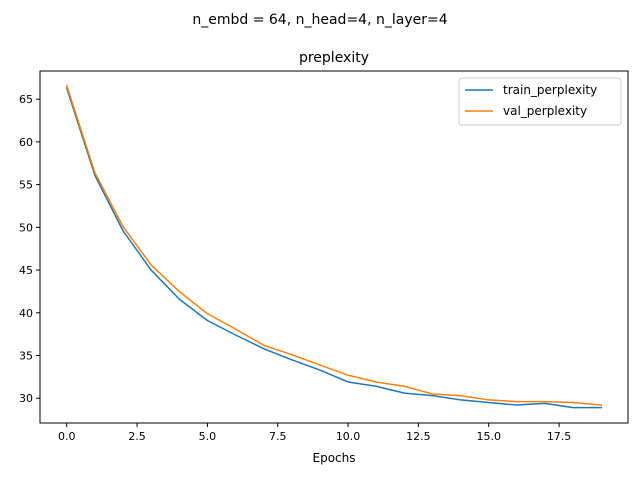 This screenshot has height=480, width=640. Describe the element at coordinates (26, 99) in the screenshot. I see `y-tick-label: 65` at that location.